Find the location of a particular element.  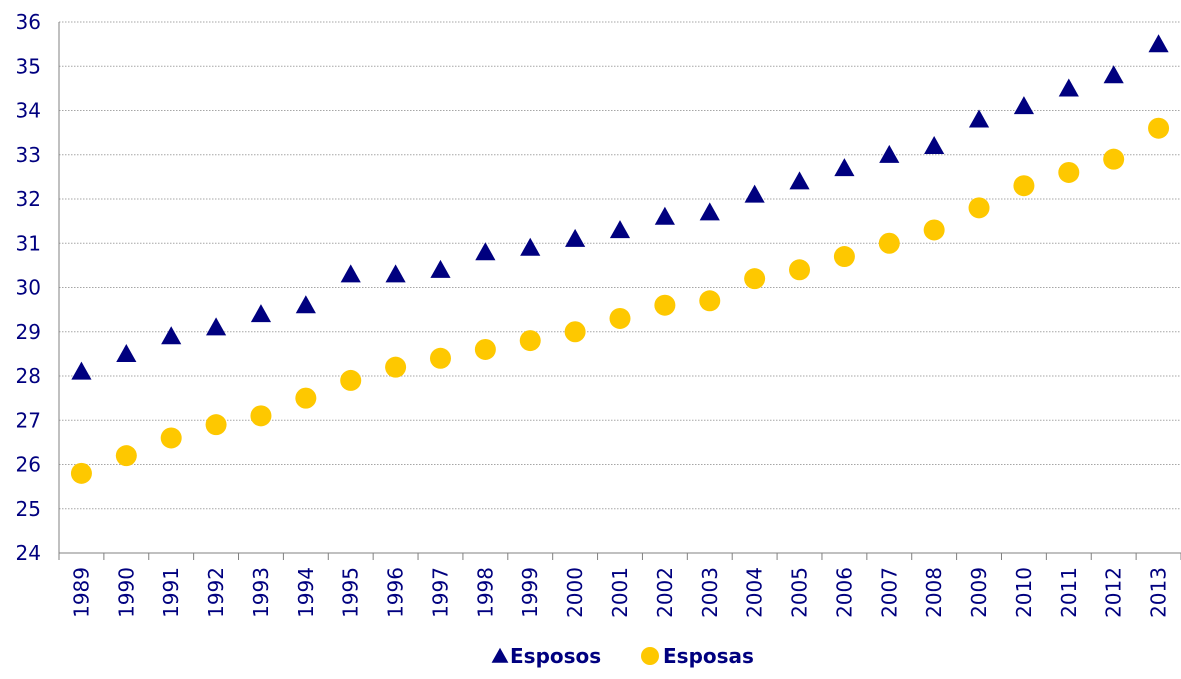

x-tick-label: 2000 is located at coordinates (575, 592).